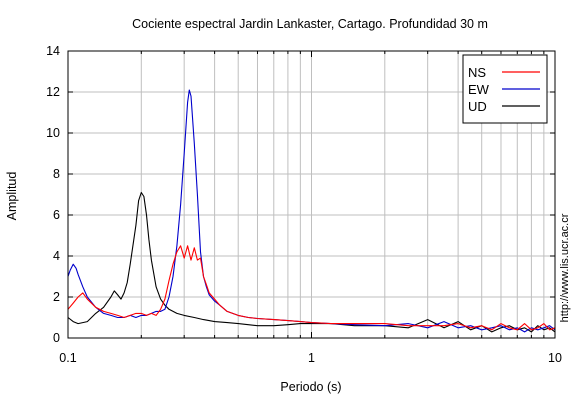 This screenshot has height=400, width=580. I want to click on y-tick-label: 4, so click(56, 256).